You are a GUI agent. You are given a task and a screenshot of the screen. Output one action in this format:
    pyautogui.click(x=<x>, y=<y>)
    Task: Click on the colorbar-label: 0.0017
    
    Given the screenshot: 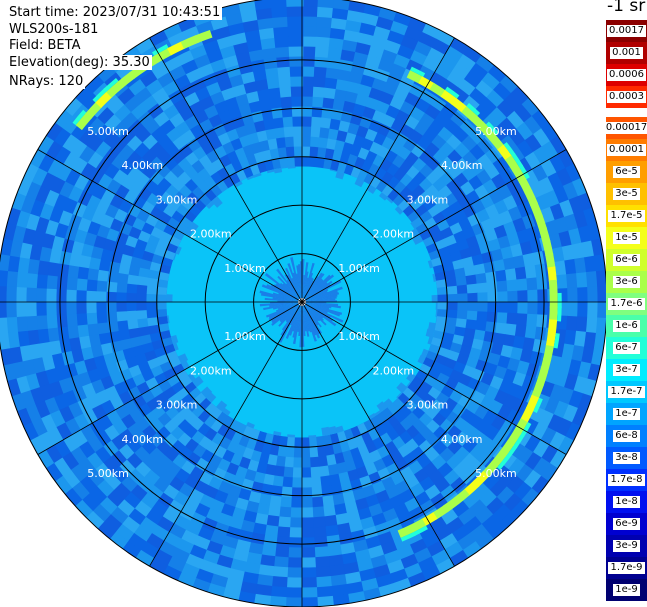 What is the action you would take?
    pyautogui.click(x=626, y=31)
    